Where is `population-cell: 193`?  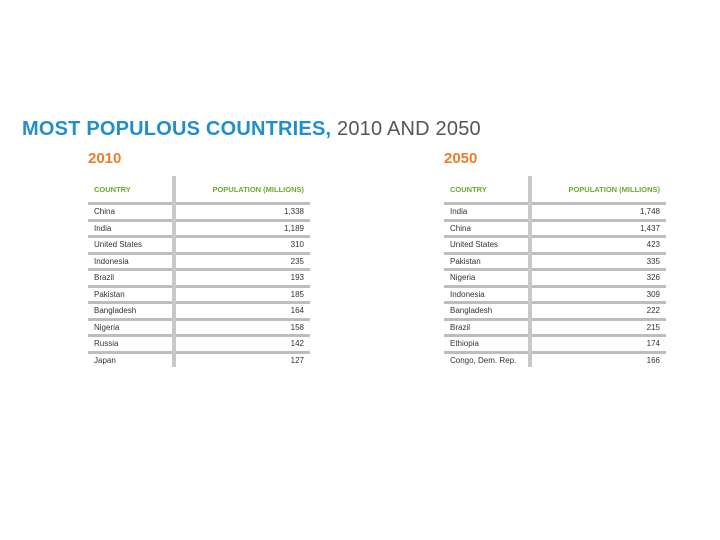
population-cell: 193 is located at coordinates (243, 278).